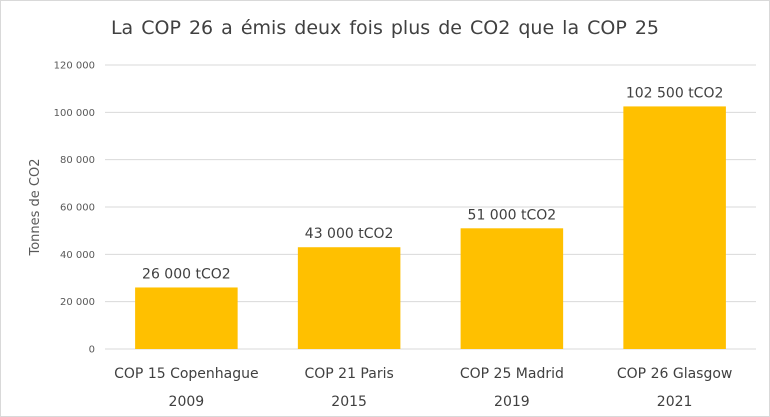 This screenshot has height=417, width=770. Describe the element at coordinates (675, 93) in the screenshot. I see `data-label: 102 500 tCO2` at that location.